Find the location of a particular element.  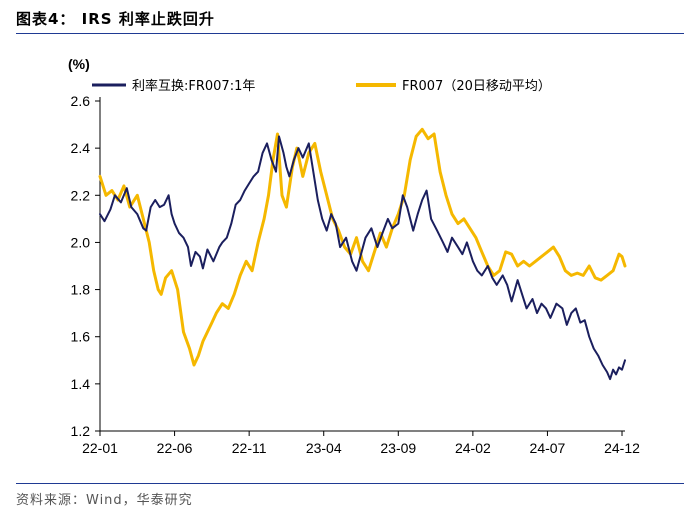

figure-title: 图表4： IRS 利率止跌回升 is located at coordinates (115, 19).